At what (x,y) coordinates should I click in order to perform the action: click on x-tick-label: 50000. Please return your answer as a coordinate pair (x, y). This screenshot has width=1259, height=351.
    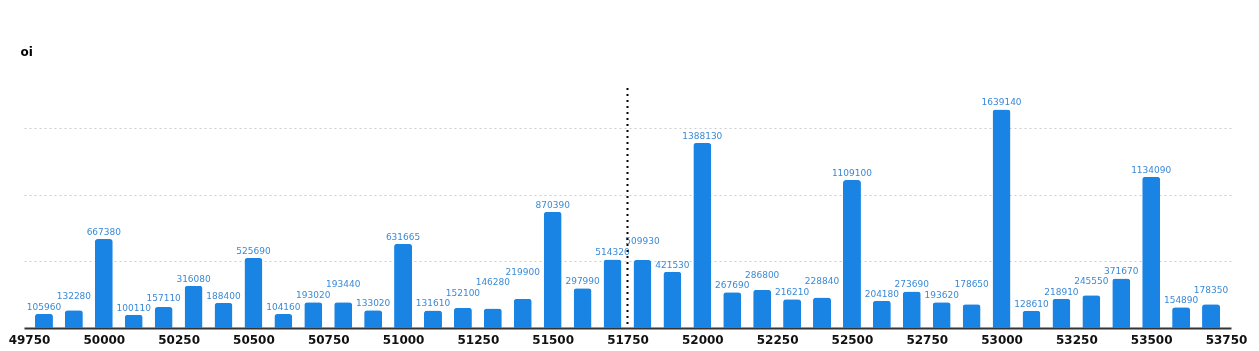
    Looking at the image, I should click on (104, 339).